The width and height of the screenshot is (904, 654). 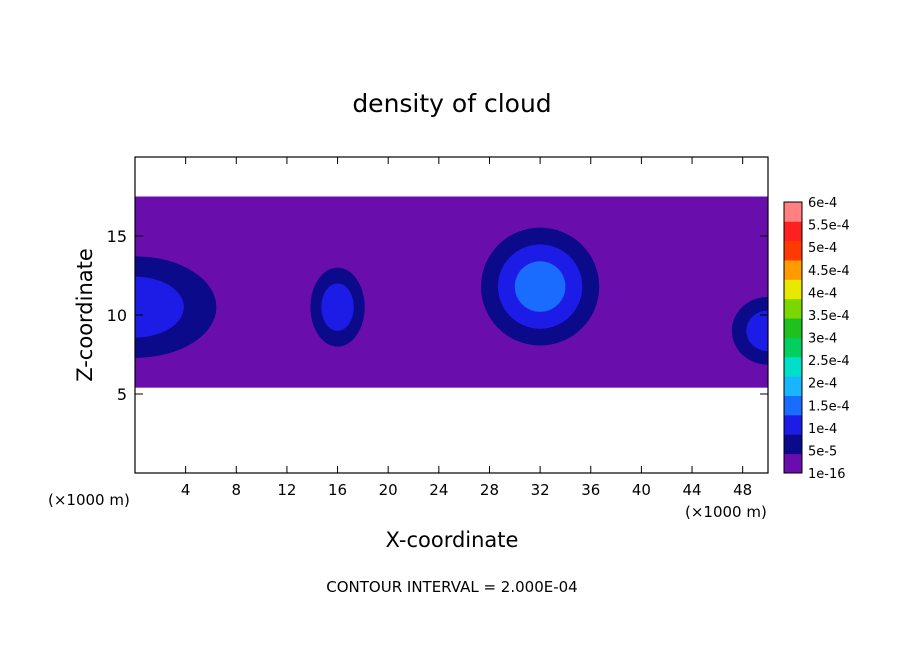 What do you see at coordinates (237, 490) in the screenshot?
I see `x-tick-label: 8` at bounding box center [237, 490].